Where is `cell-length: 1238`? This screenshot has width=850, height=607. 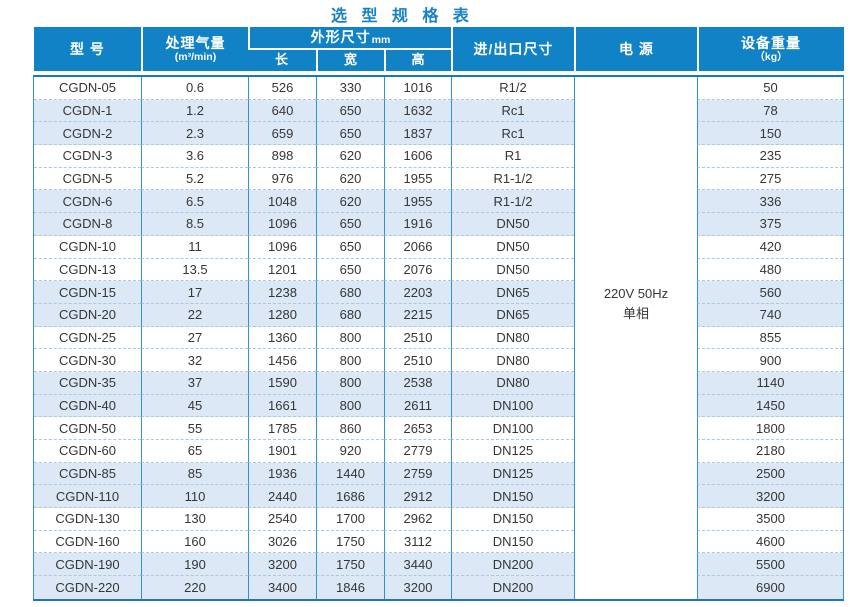
cell-length: 1238 is located at coordinates (282, 292).